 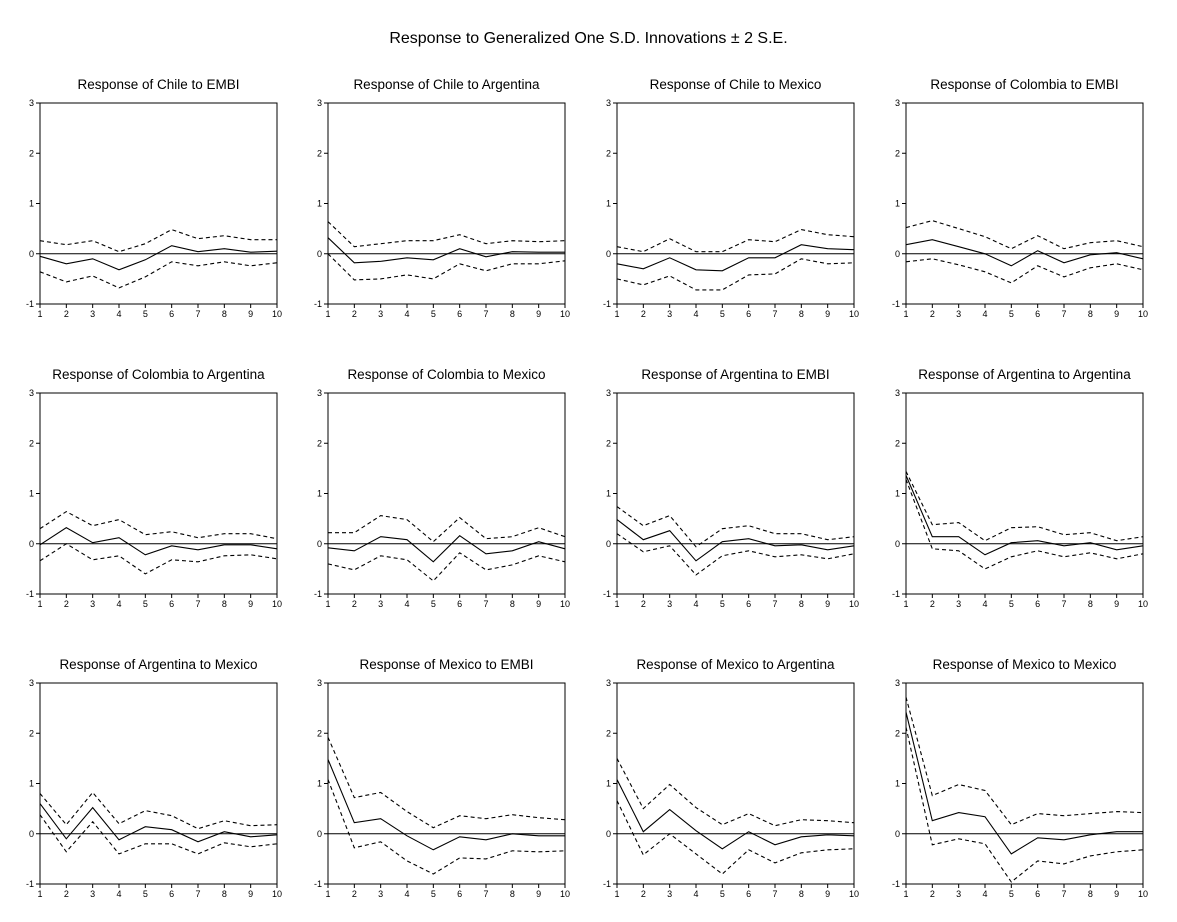 What do you see at coordinates (735, 374) in the screenshot?
I see `panel-title: Response of Argentina to EMBI` at bounding box center [735, 374].